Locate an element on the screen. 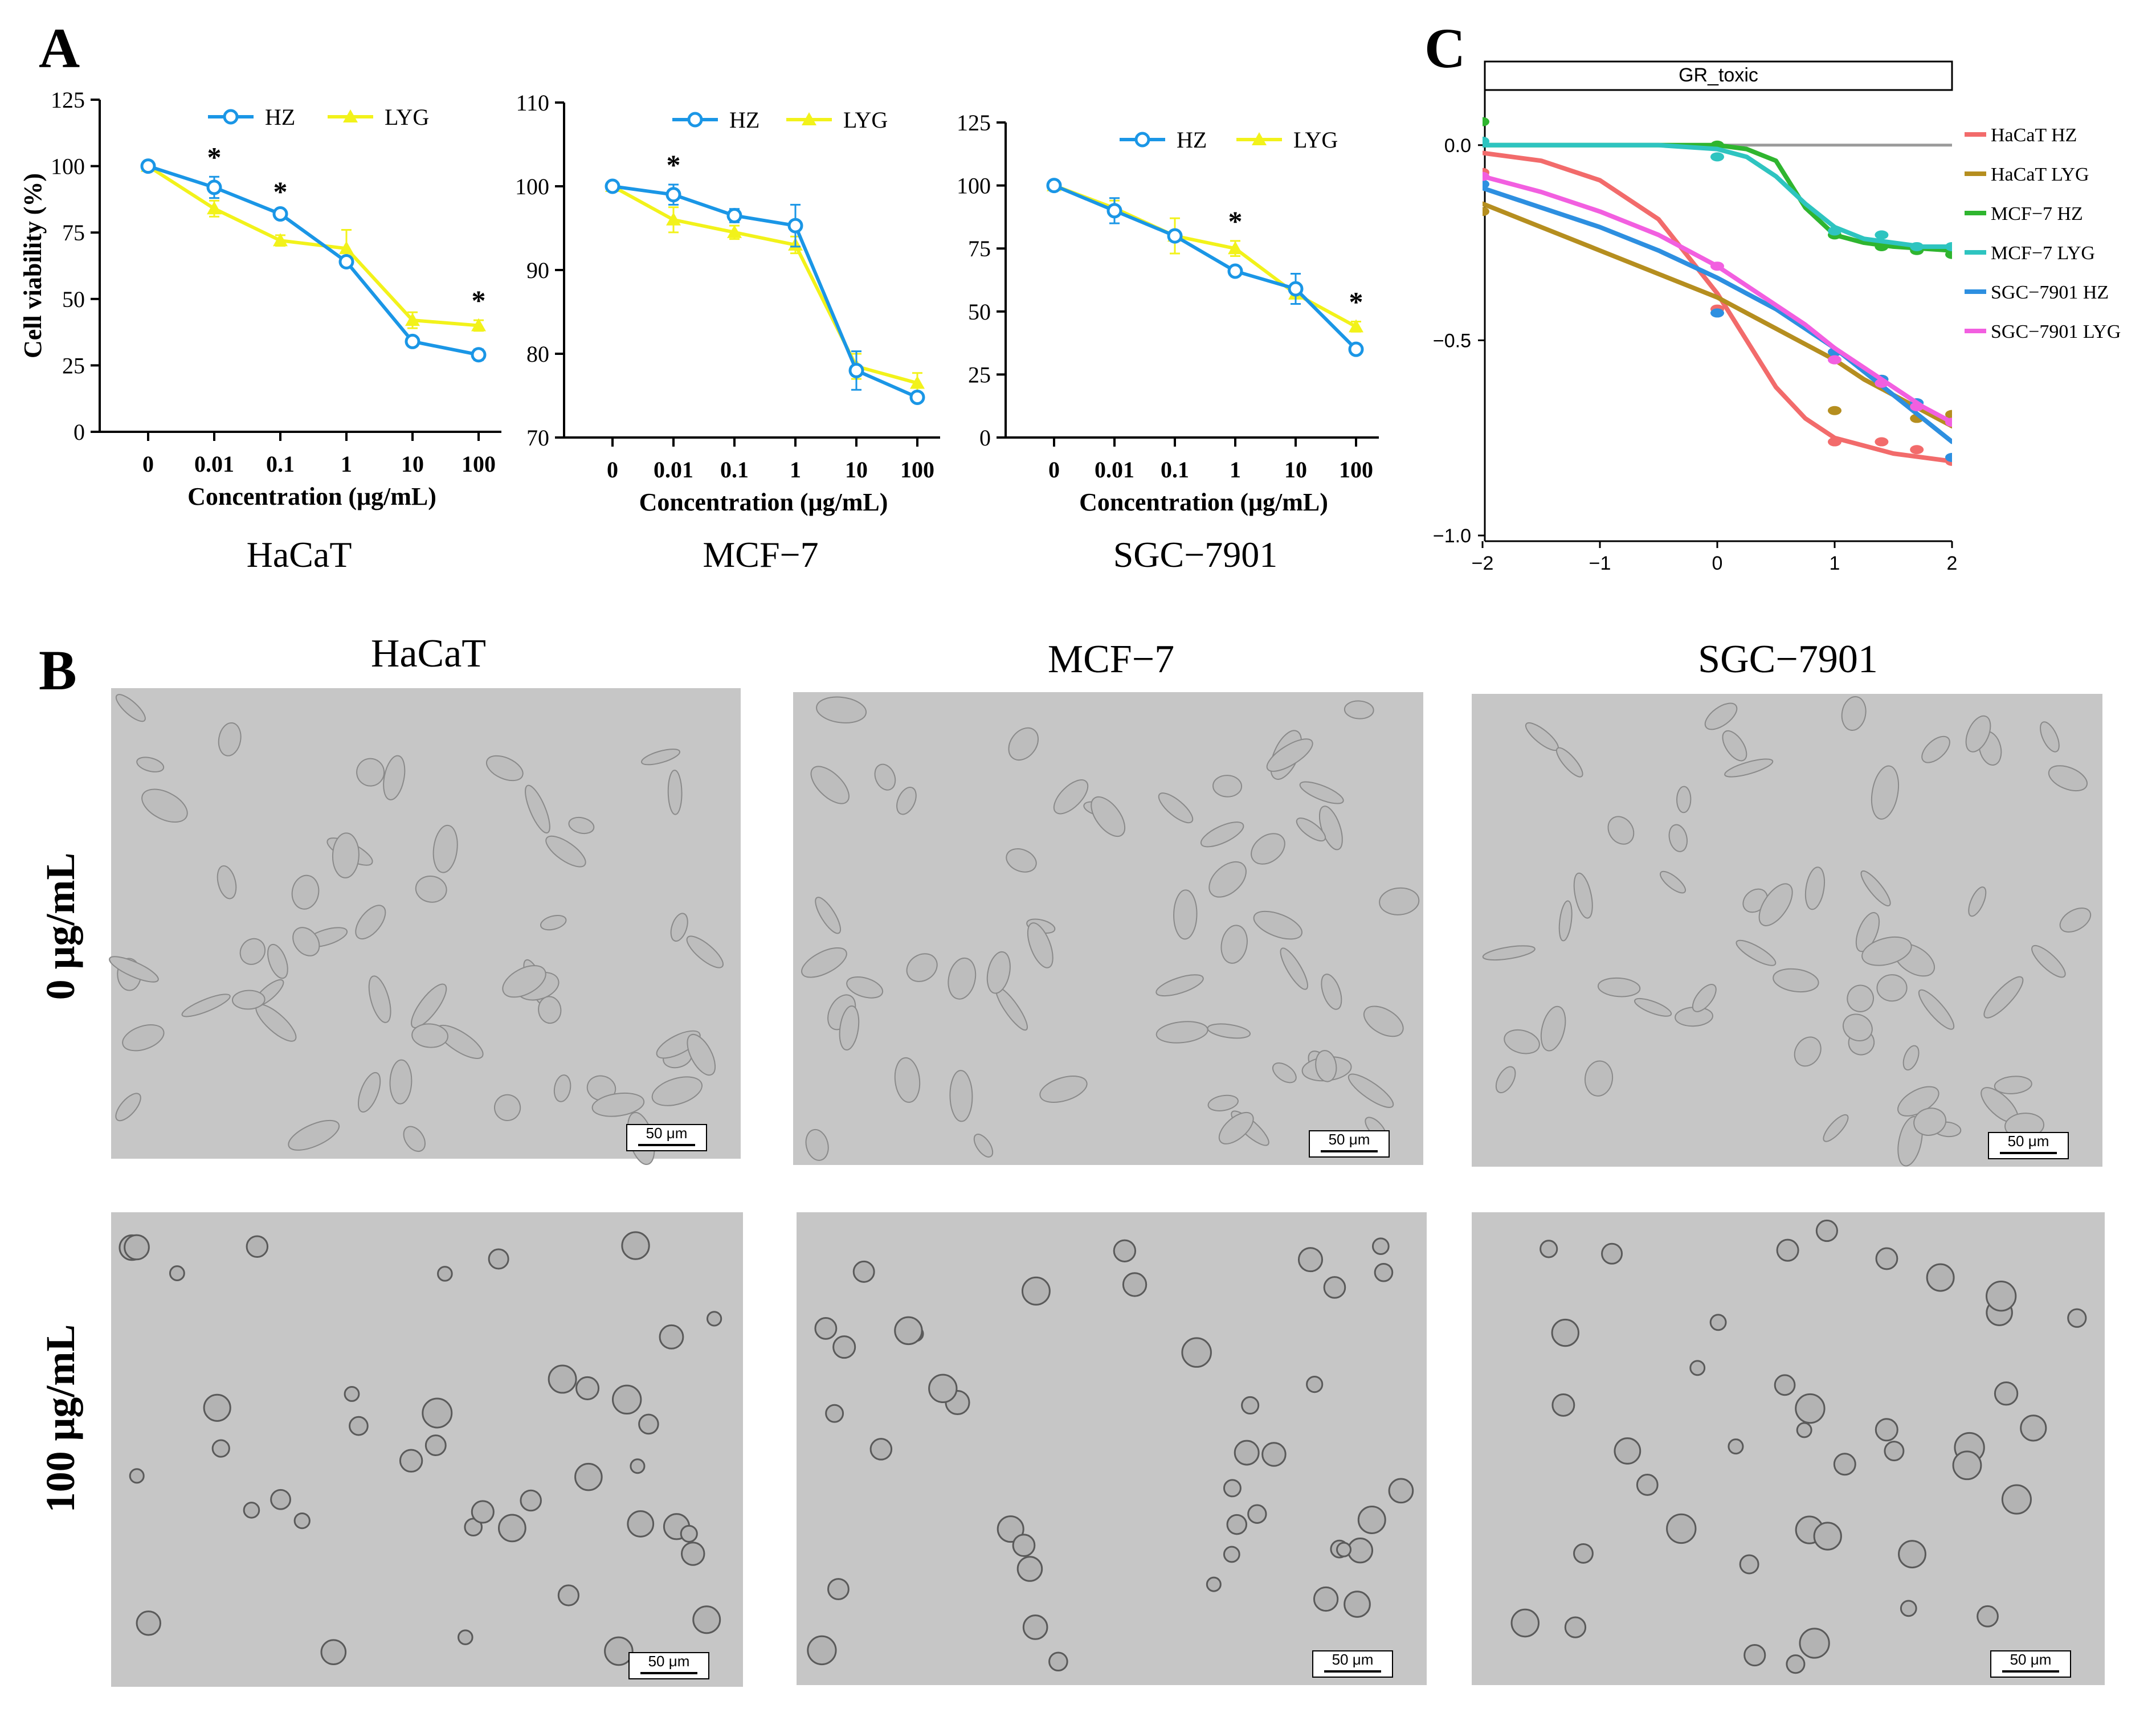 The image size is (2156, 1713). x-tick-label: 1 is located at coordinates (1835, 563).